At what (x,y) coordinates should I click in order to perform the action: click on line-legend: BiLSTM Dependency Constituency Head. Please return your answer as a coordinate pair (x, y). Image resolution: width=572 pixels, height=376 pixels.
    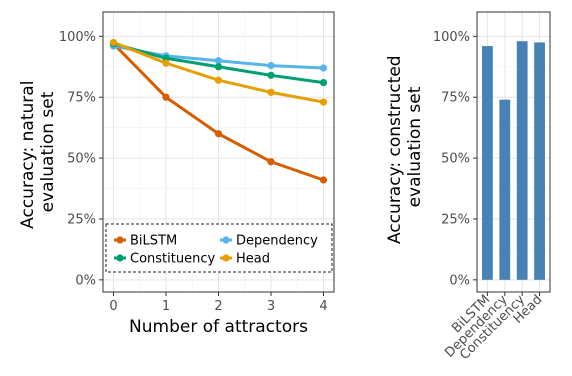
    Looking at the image, I should click on (219, 248).